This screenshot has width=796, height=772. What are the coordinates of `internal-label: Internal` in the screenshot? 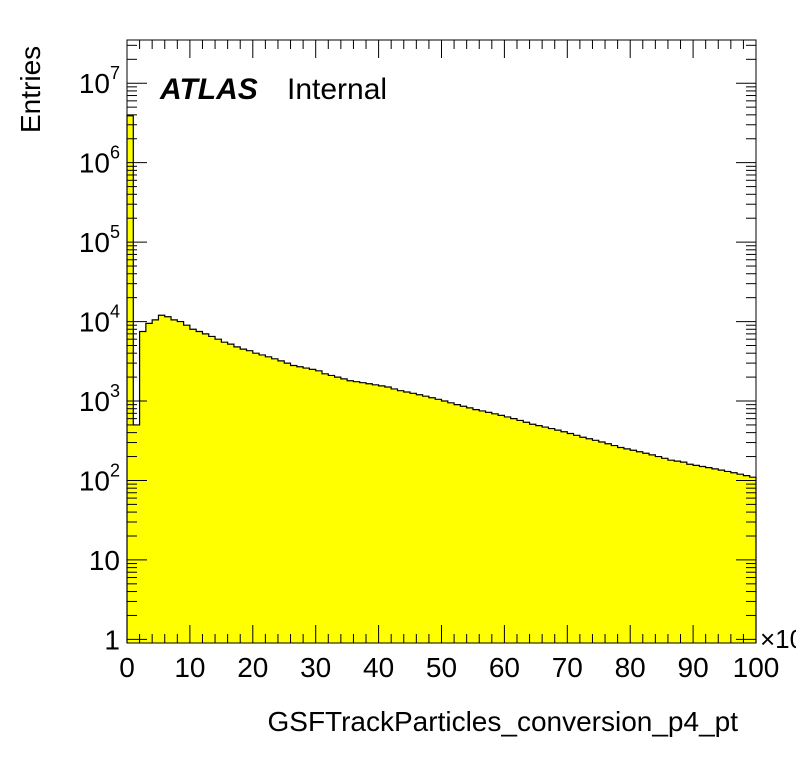 It's located at (337, 89).